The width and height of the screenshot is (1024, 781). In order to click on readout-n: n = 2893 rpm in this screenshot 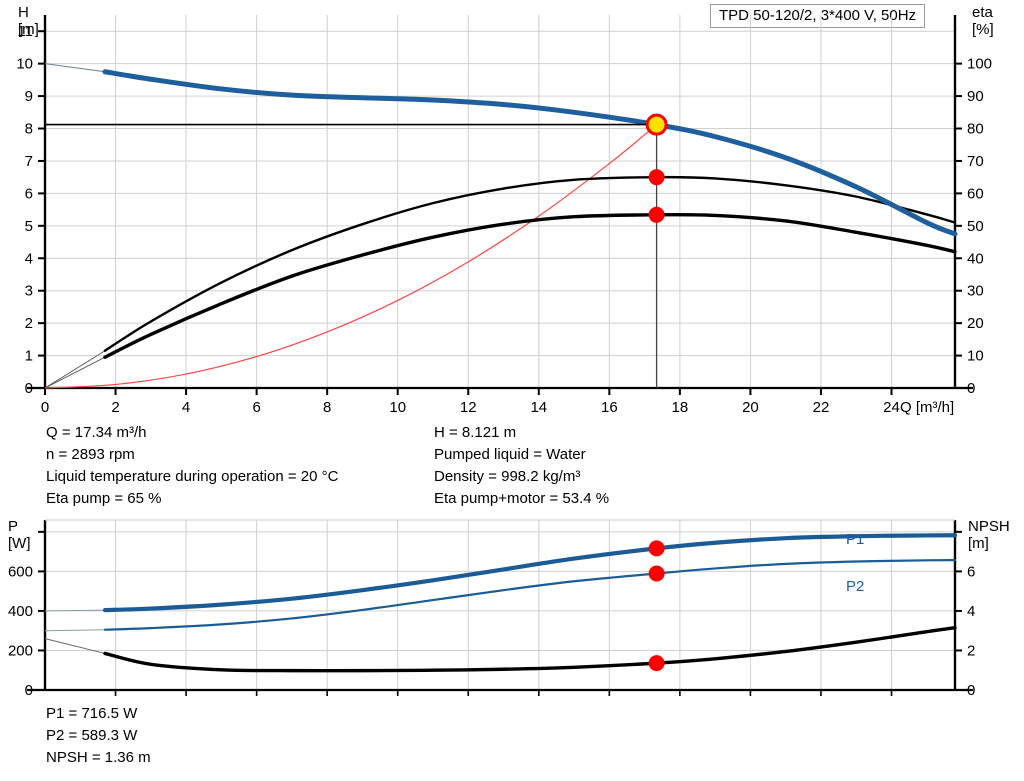, I will do `click(90, 454)`.